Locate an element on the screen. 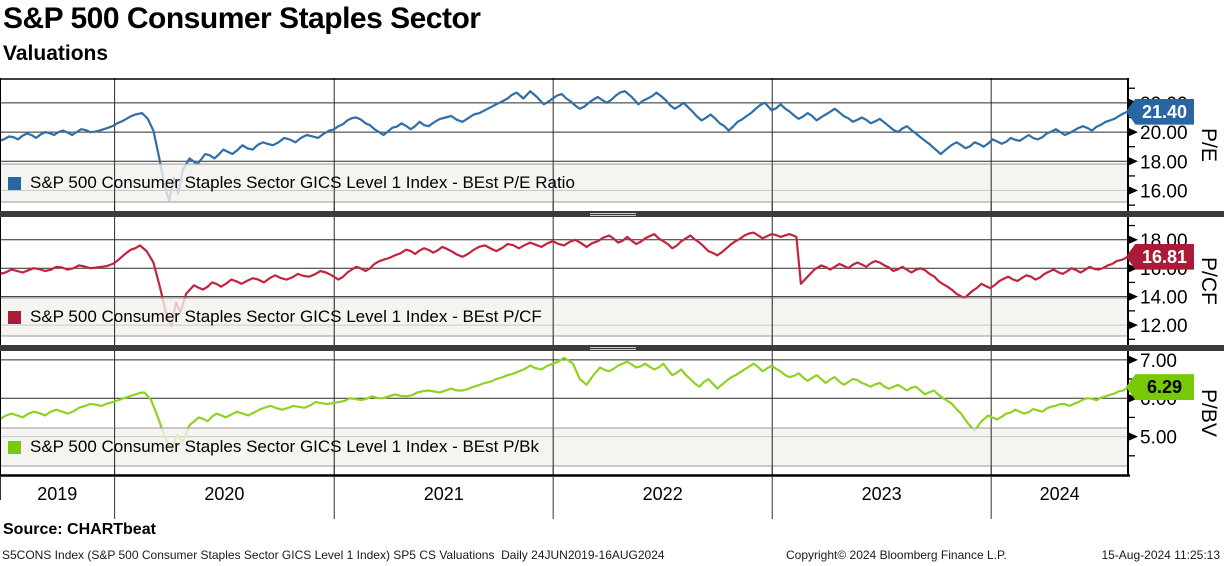 This screenshot has height=566, width=1224. year-label-2023: 2023 is located at coordinates (881, 494).